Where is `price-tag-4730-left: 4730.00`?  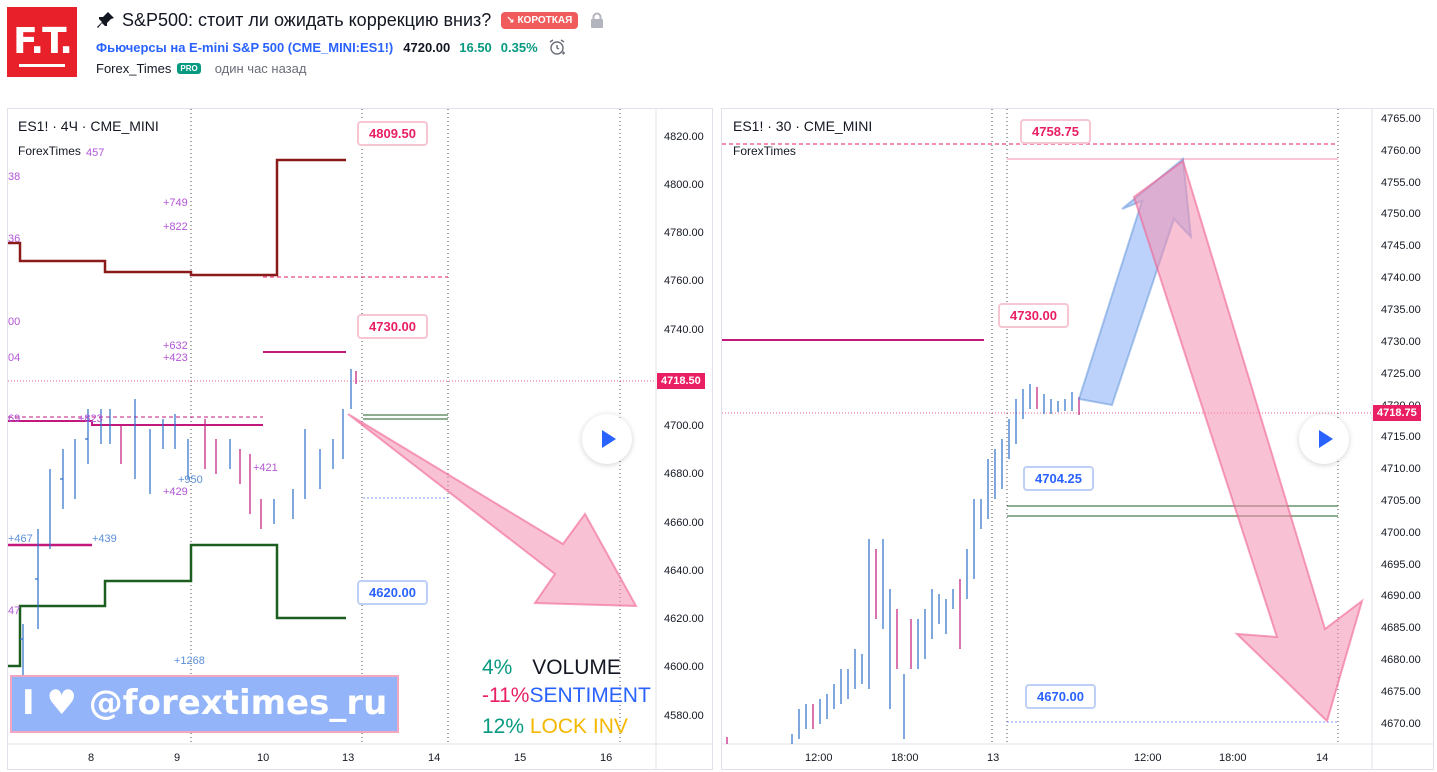 price-tag-4730-left: 4730.00 is located at coordinates (392, 326).